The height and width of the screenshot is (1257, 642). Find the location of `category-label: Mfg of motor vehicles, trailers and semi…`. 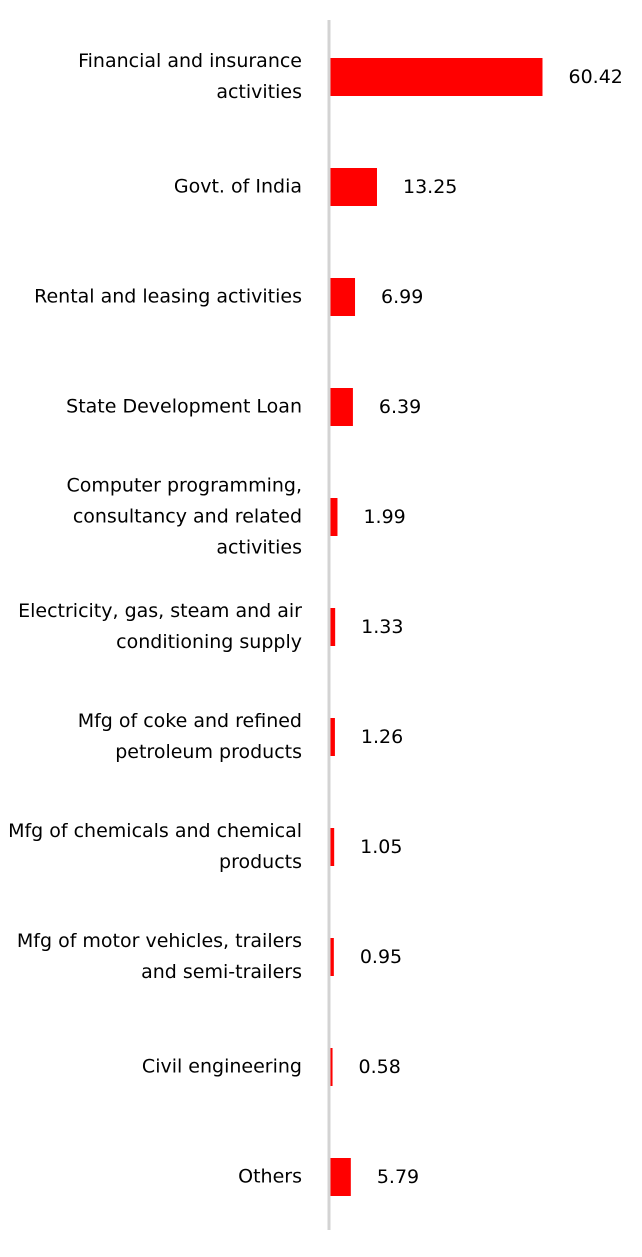

category-label: Mfg of motor vehicles, trailers and semi… is located at coordinates (159, 956).